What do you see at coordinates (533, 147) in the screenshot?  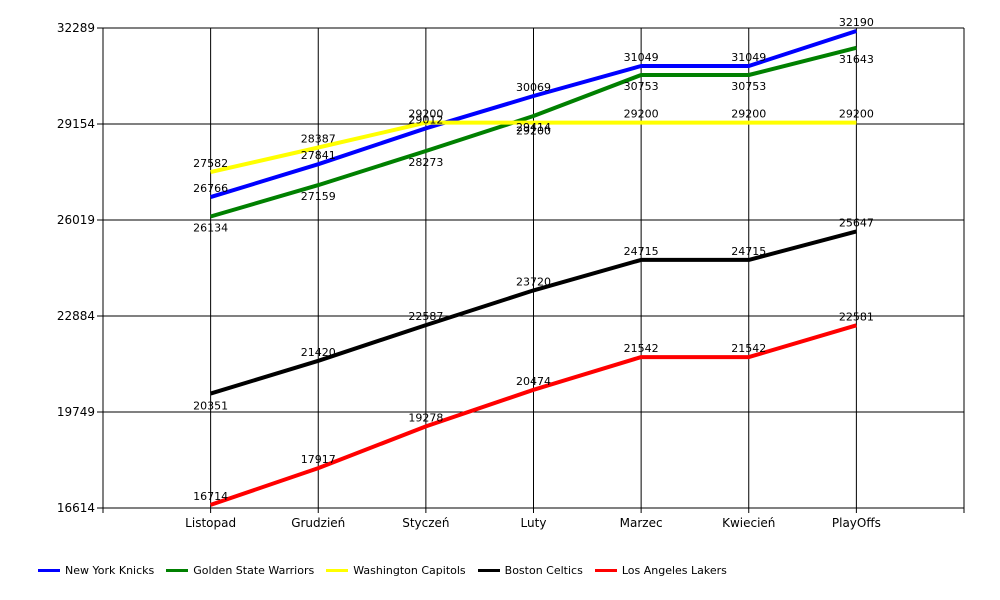 I see `series-line-washington-capitols` at bounding box center [533, 147].